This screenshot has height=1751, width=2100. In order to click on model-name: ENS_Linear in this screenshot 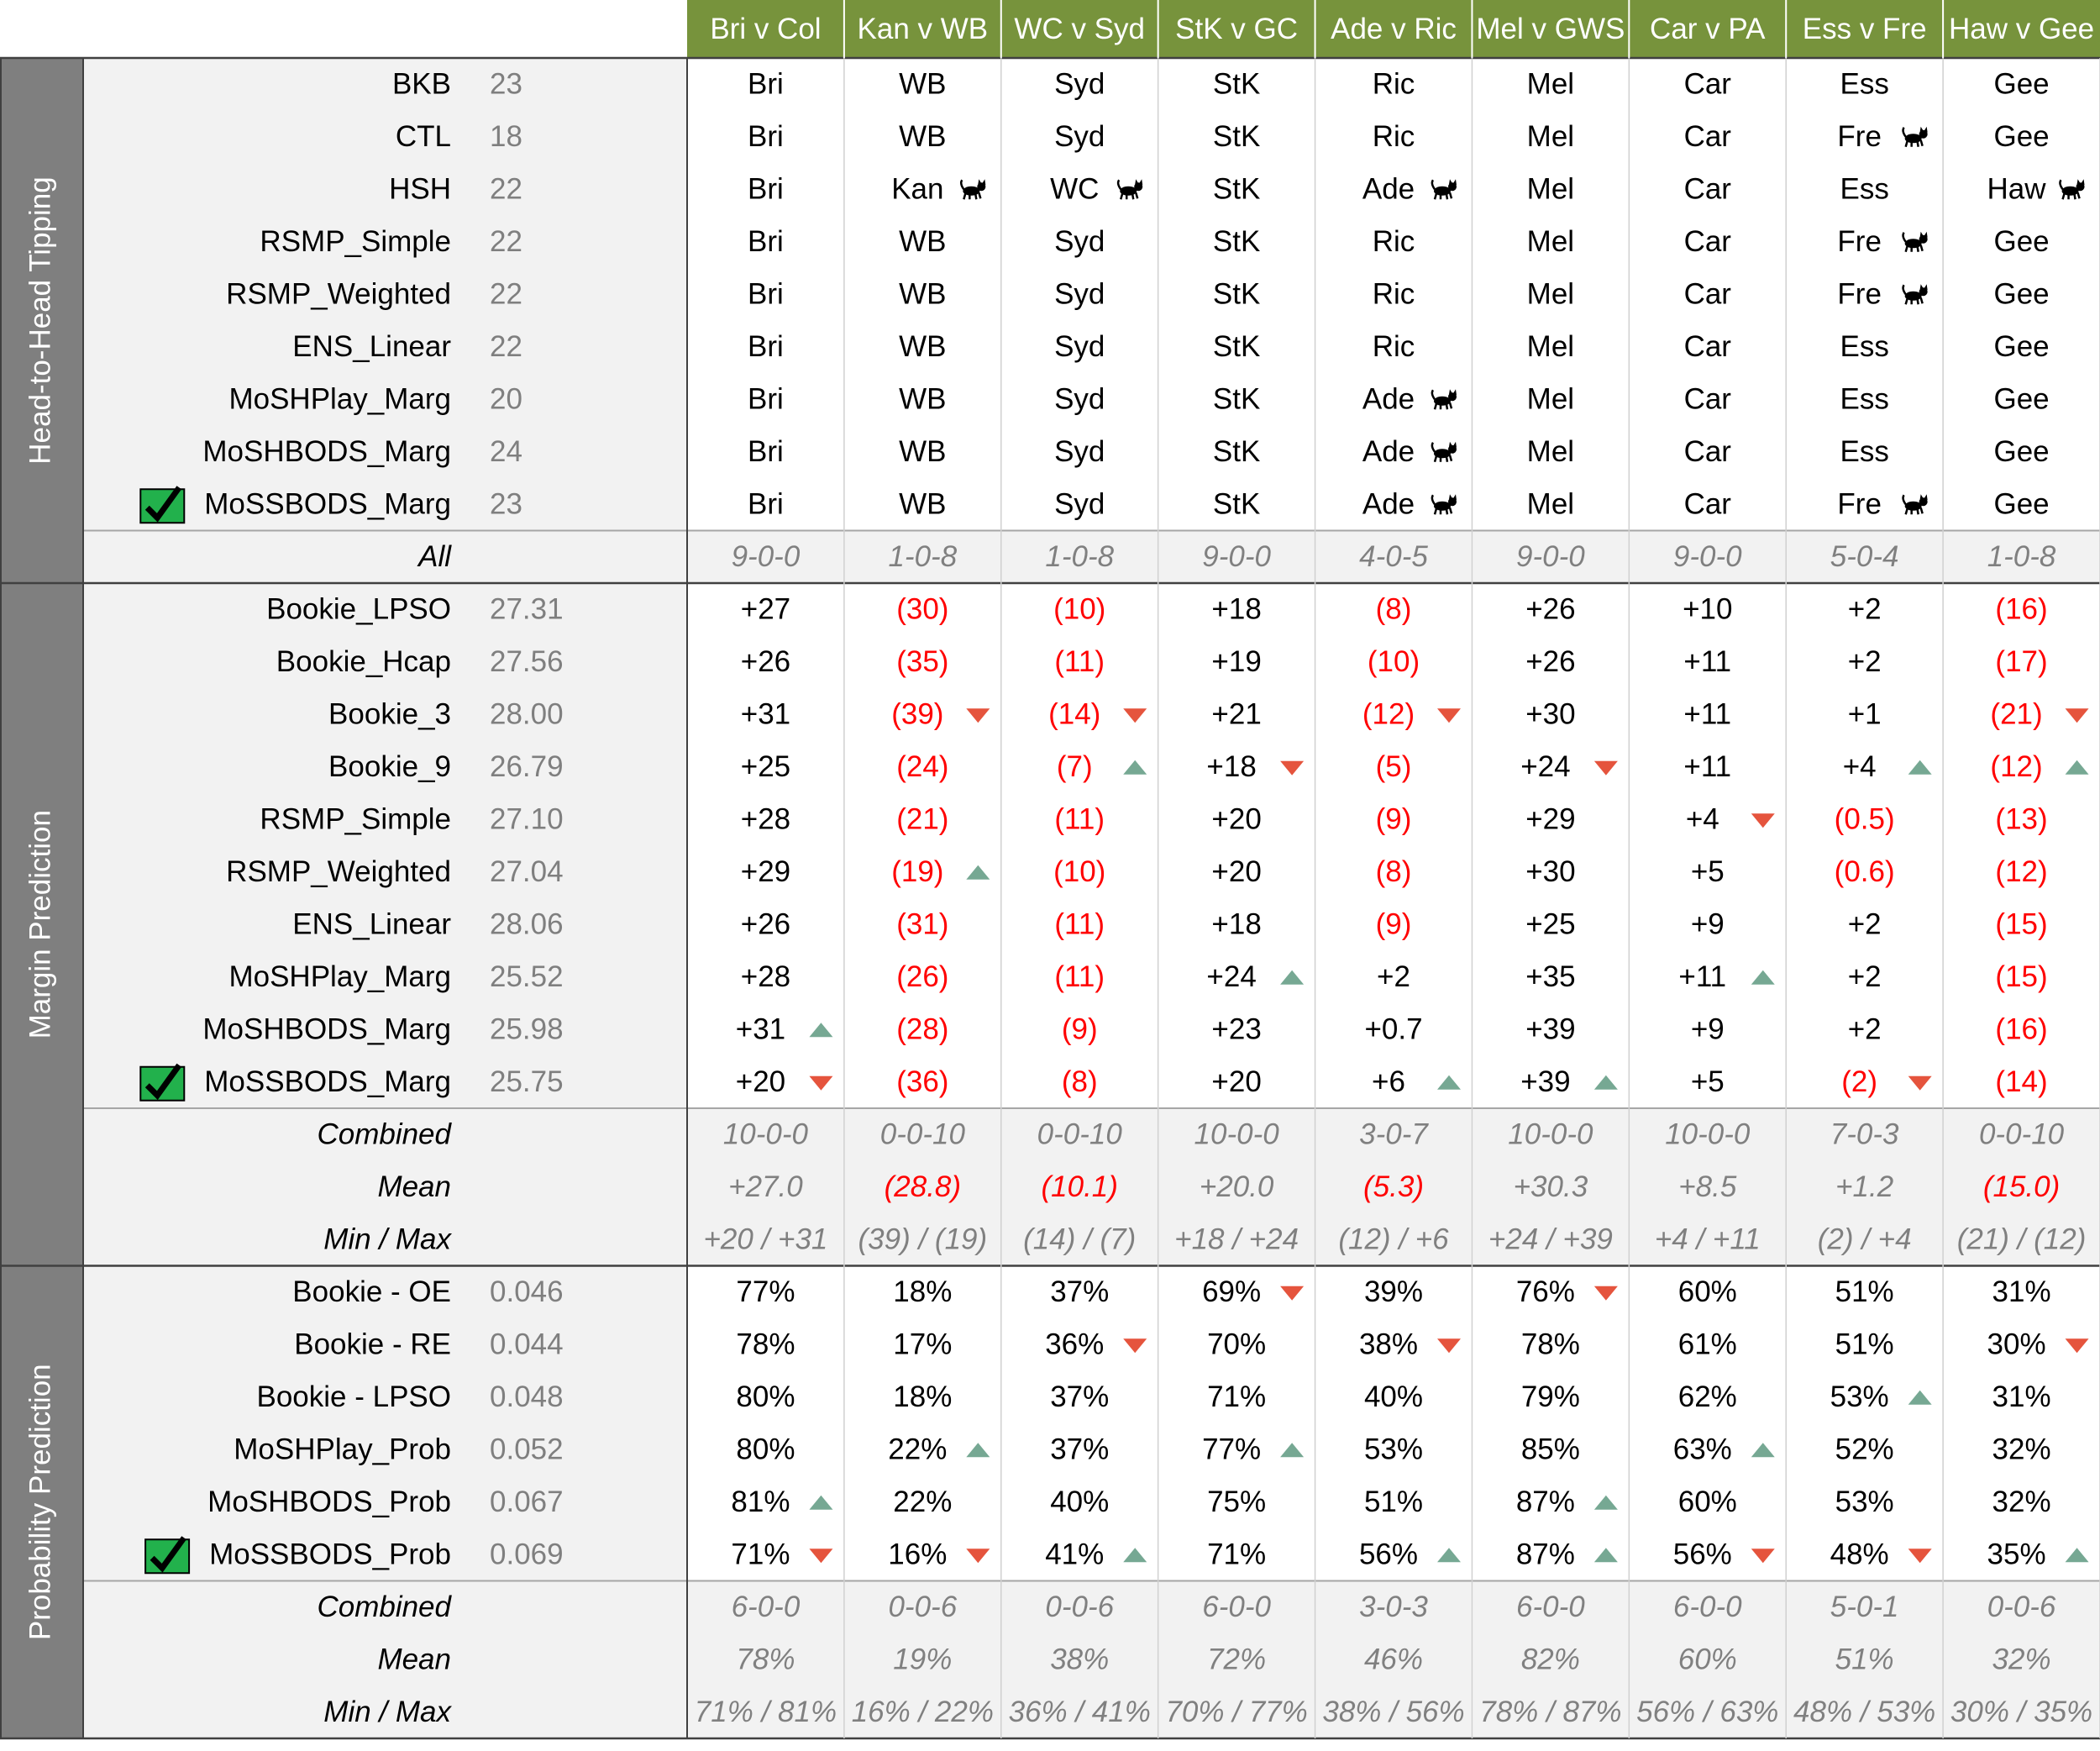, I will do `click(371, 346)`.